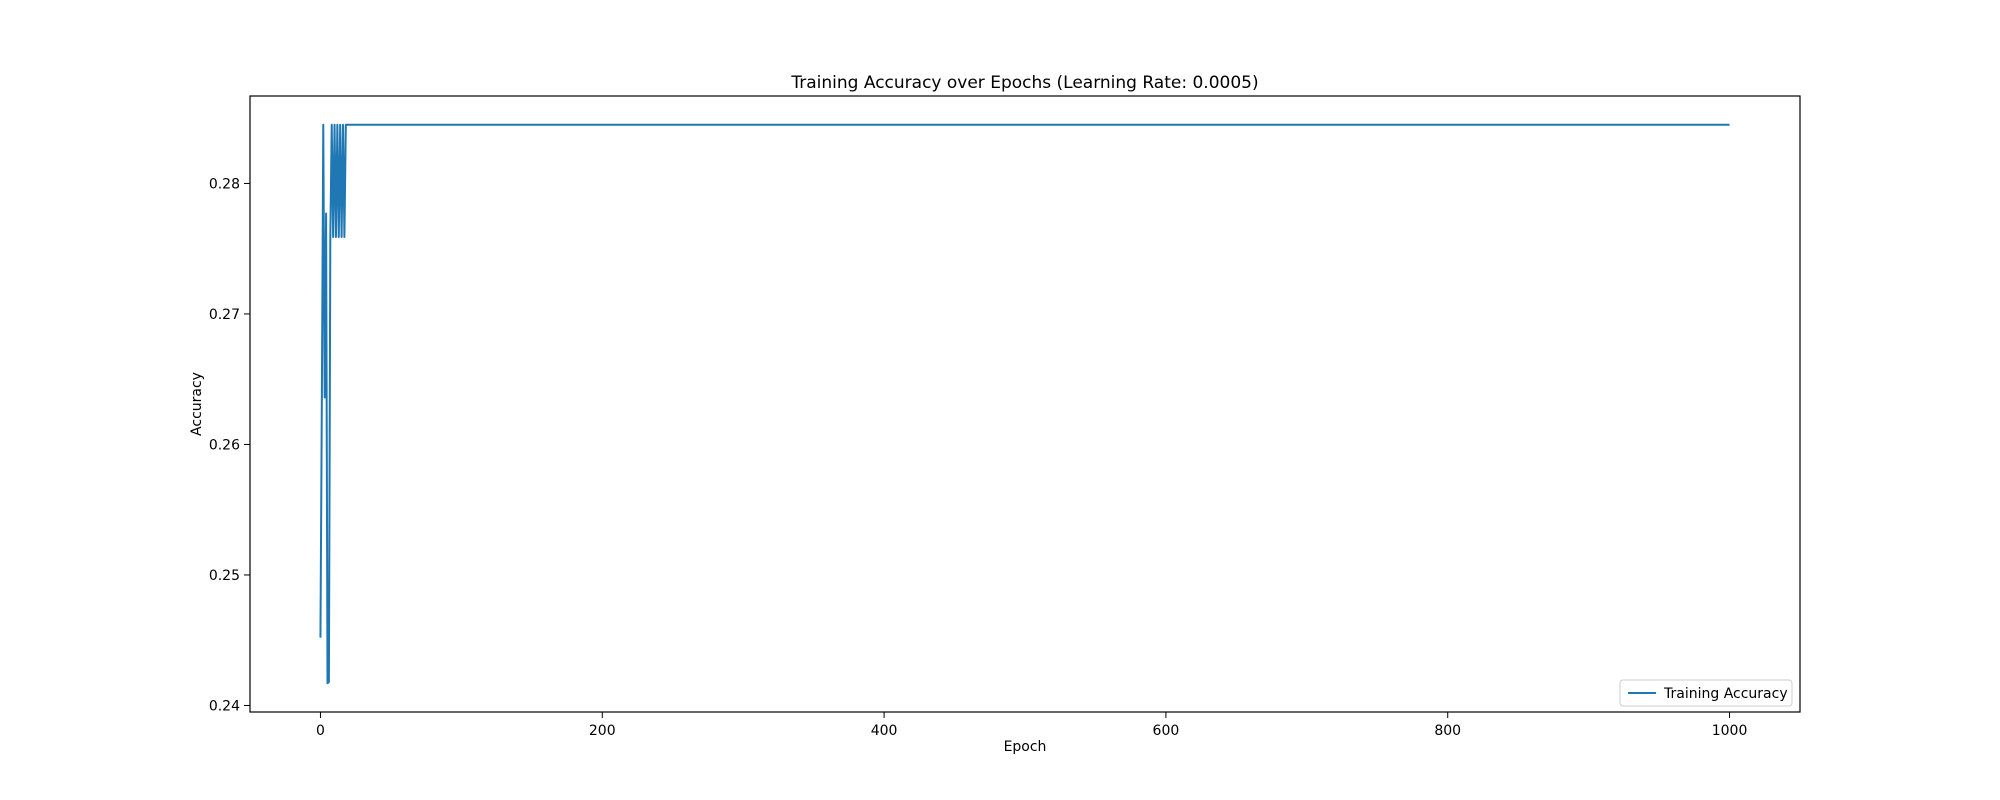 This screenshot has width=2000, height=800. What do you see at coordinates (1730, 731) in the screenshot?
I see `x-tick-label: 1000` at bounding box center [1730, 731].